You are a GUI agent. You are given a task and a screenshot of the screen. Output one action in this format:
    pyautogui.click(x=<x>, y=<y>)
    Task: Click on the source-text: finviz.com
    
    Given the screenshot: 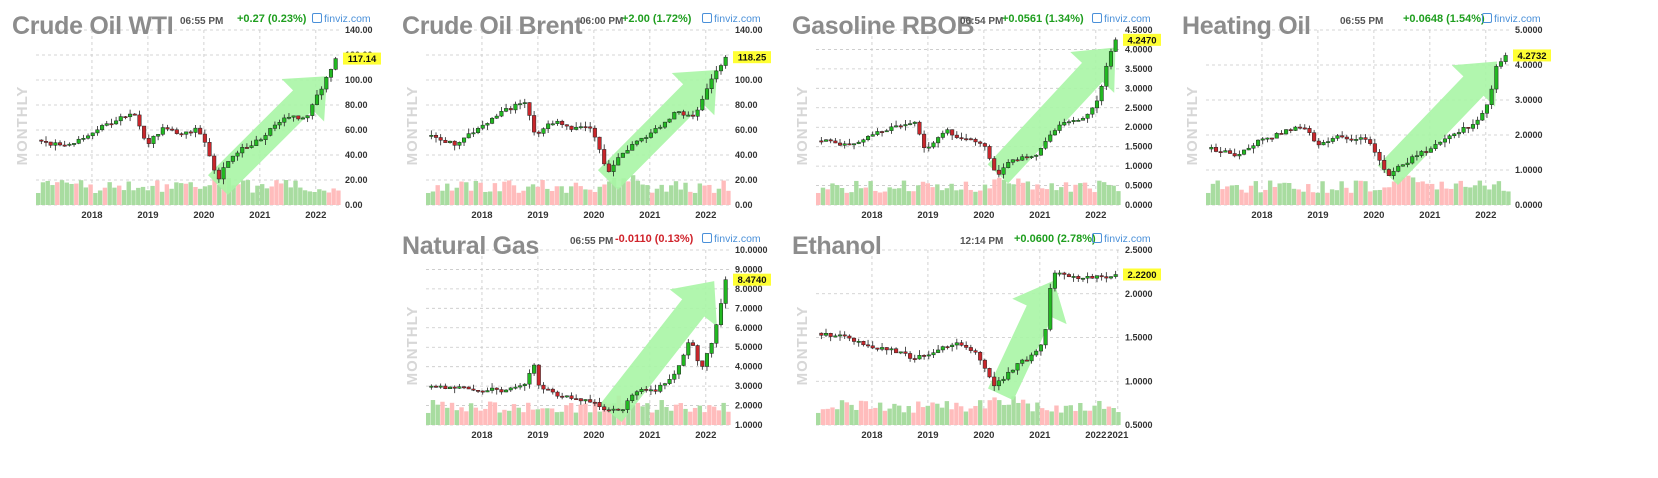 What is the action you would take?
    pyautogui.click(x=737, y=19)
    